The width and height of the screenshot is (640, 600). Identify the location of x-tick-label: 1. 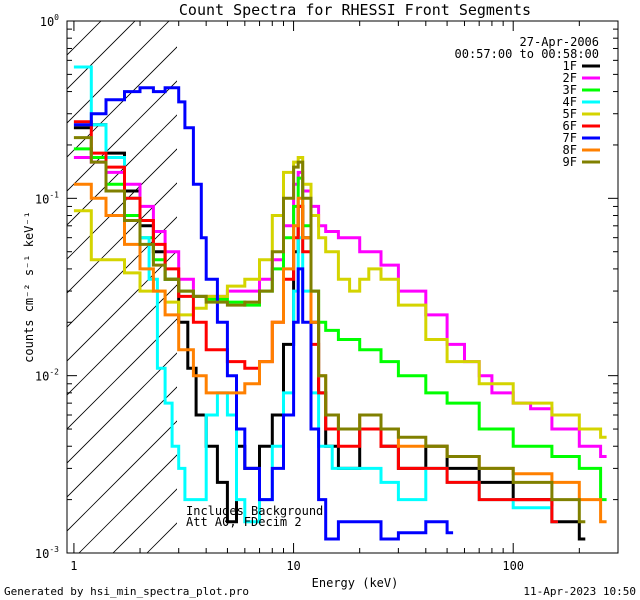
(73, 566).